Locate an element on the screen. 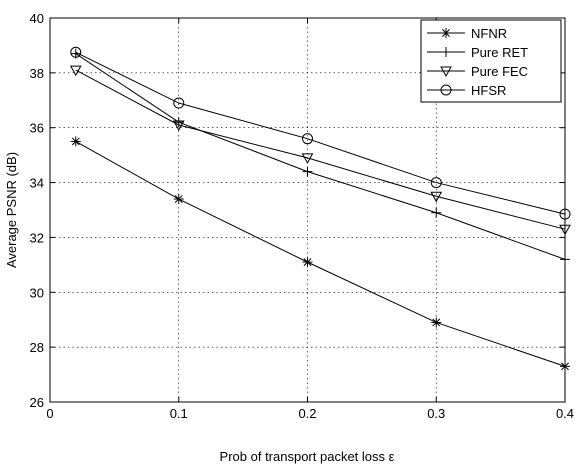  legend-item: Pure FEC is located at coordinates (477, 71).